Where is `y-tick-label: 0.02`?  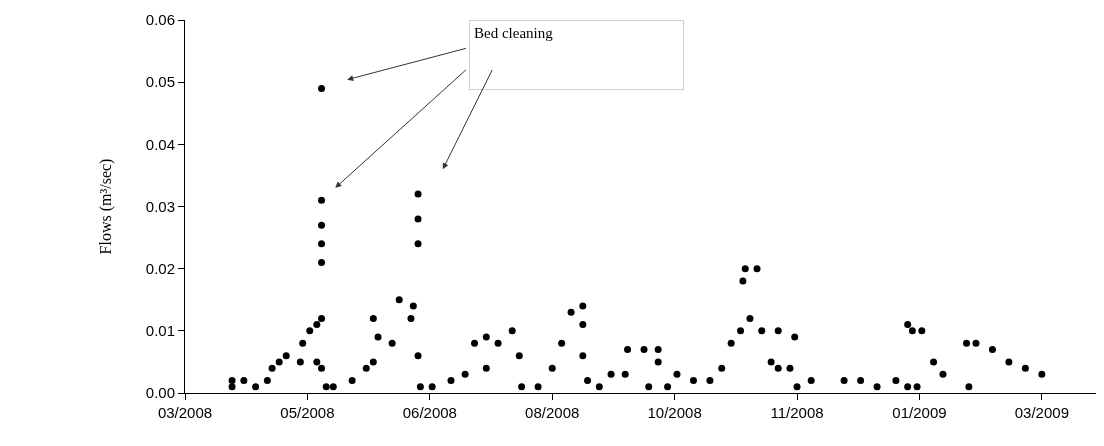
y-tick-label: 0.02 is located at coordinates (160, 268).